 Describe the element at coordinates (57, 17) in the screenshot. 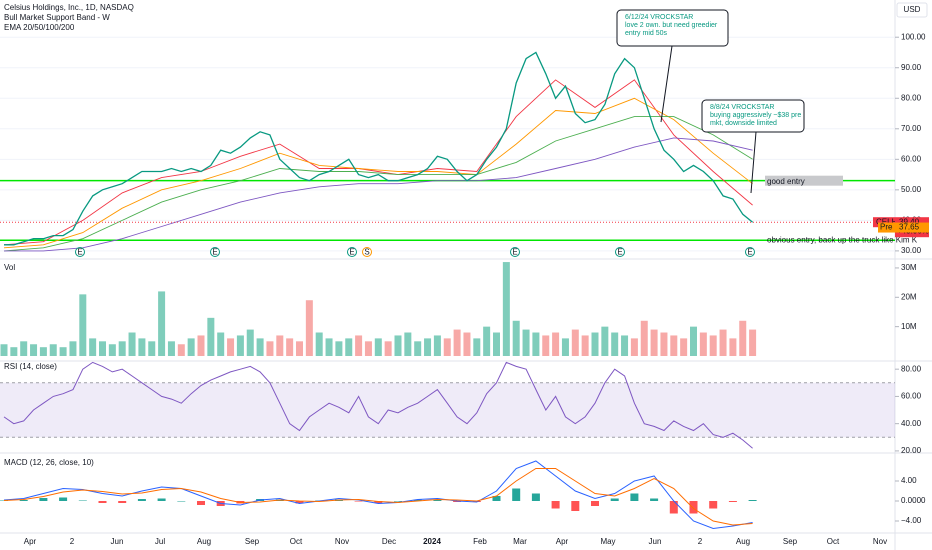

I see `indicator-name: Bull Market Support Band - W` at that location.